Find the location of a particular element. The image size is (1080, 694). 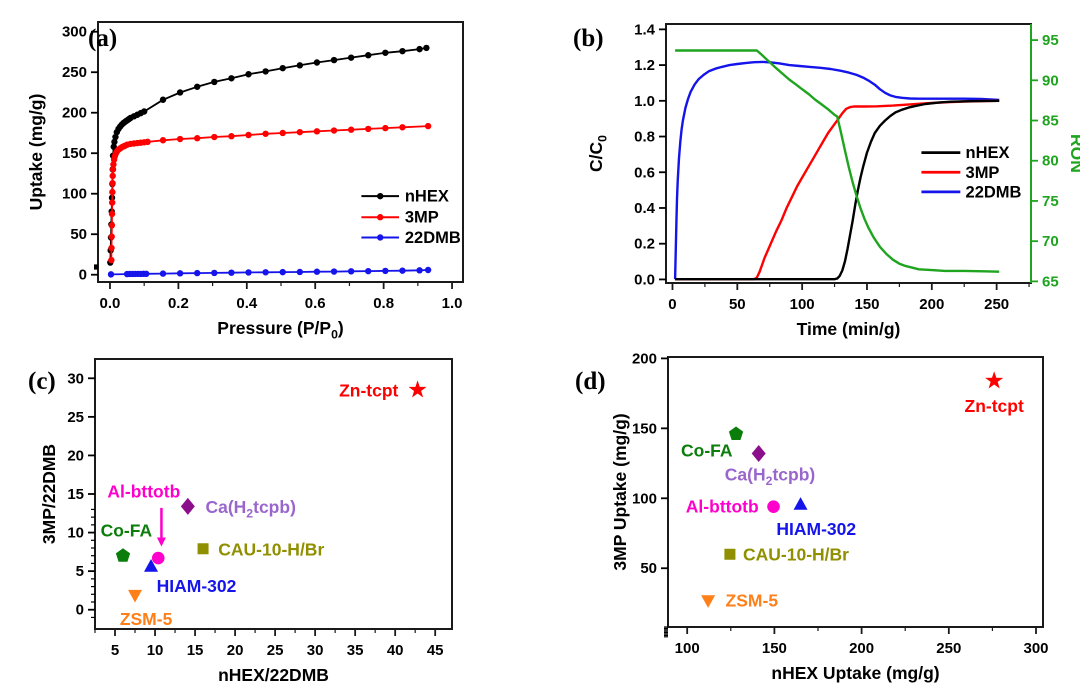

x-tick-label: 20 is located at coordinates (235, 650).